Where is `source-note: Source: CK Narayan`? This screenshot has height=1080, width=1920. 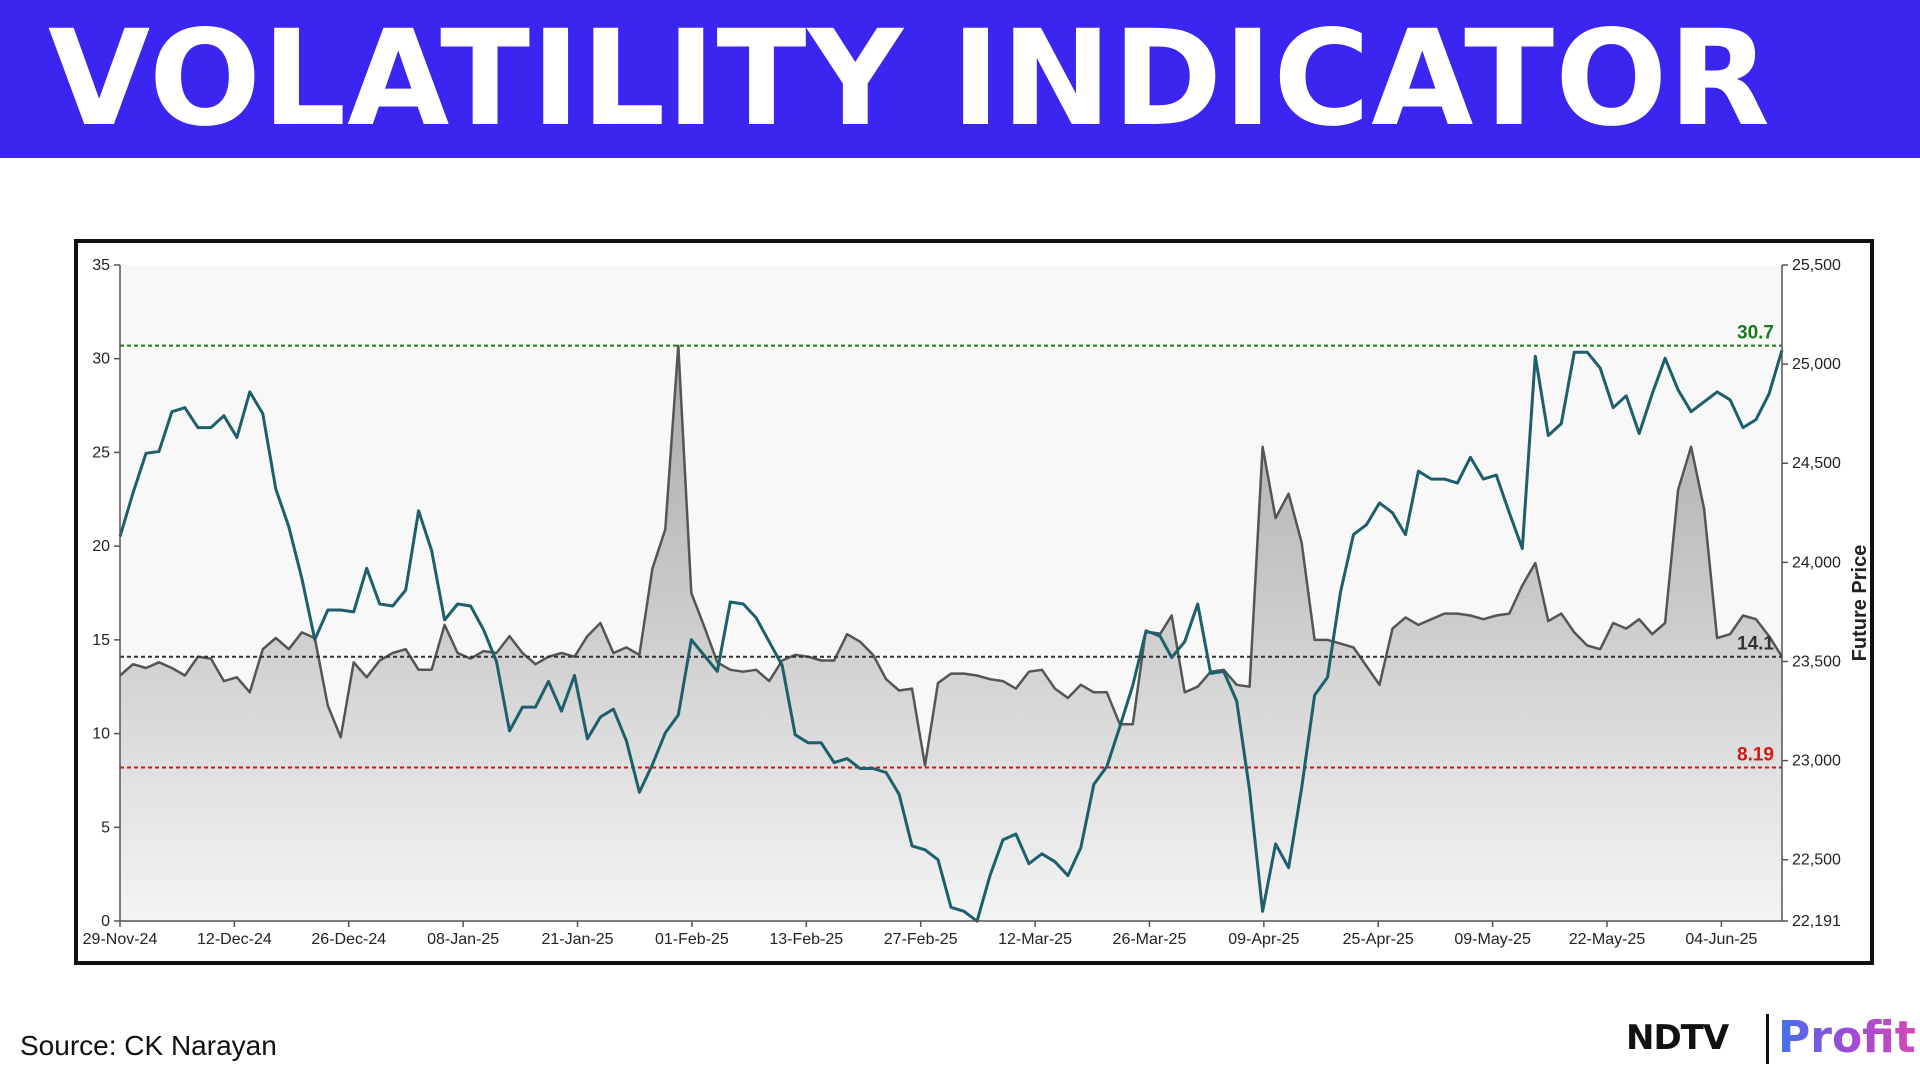
source-note: Source: CK Narayan is located at coordinates (148, 1045).